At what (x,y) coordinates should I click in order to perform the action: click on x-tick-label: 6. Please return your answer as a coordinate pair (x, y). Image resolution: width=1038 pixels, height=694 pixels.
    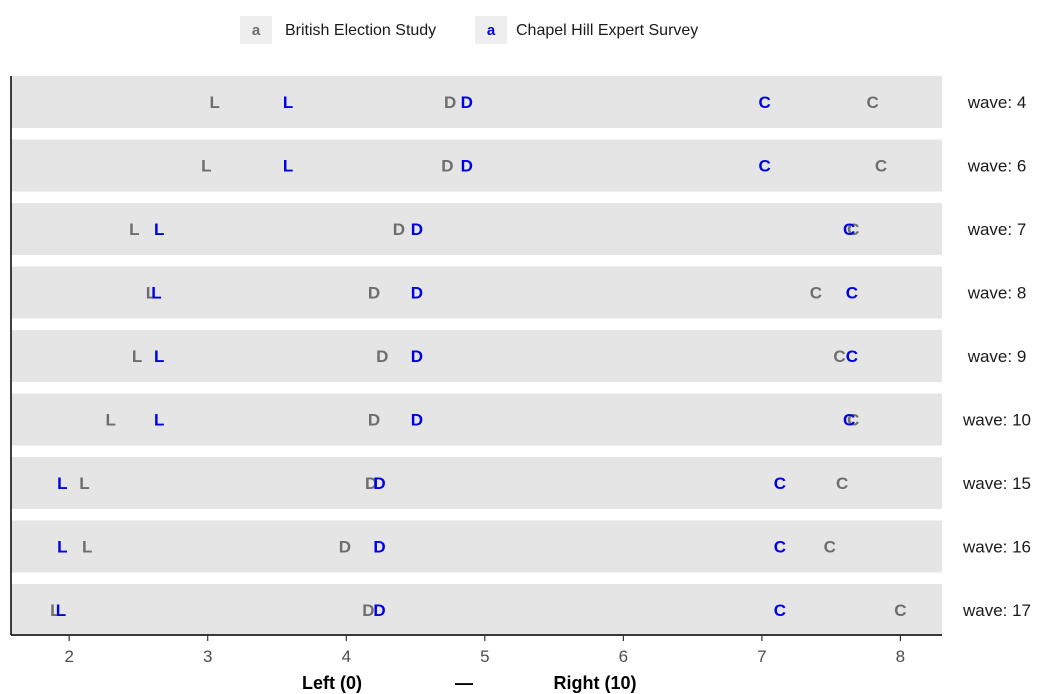
    Looking at the image, I should click on (623, 656).